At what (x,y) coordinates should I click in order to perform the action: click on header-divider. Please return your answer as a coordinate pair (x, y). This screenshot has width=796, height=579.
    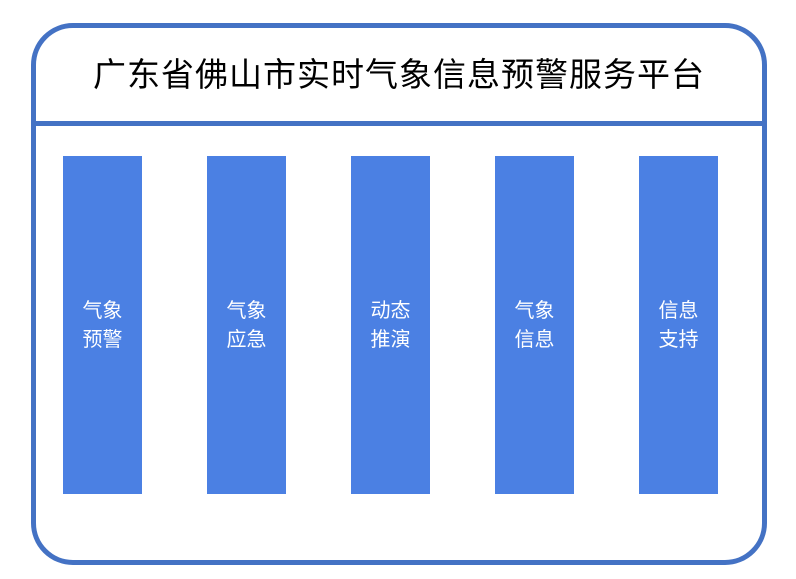
    Looking at the image, I should click on (399, 123).